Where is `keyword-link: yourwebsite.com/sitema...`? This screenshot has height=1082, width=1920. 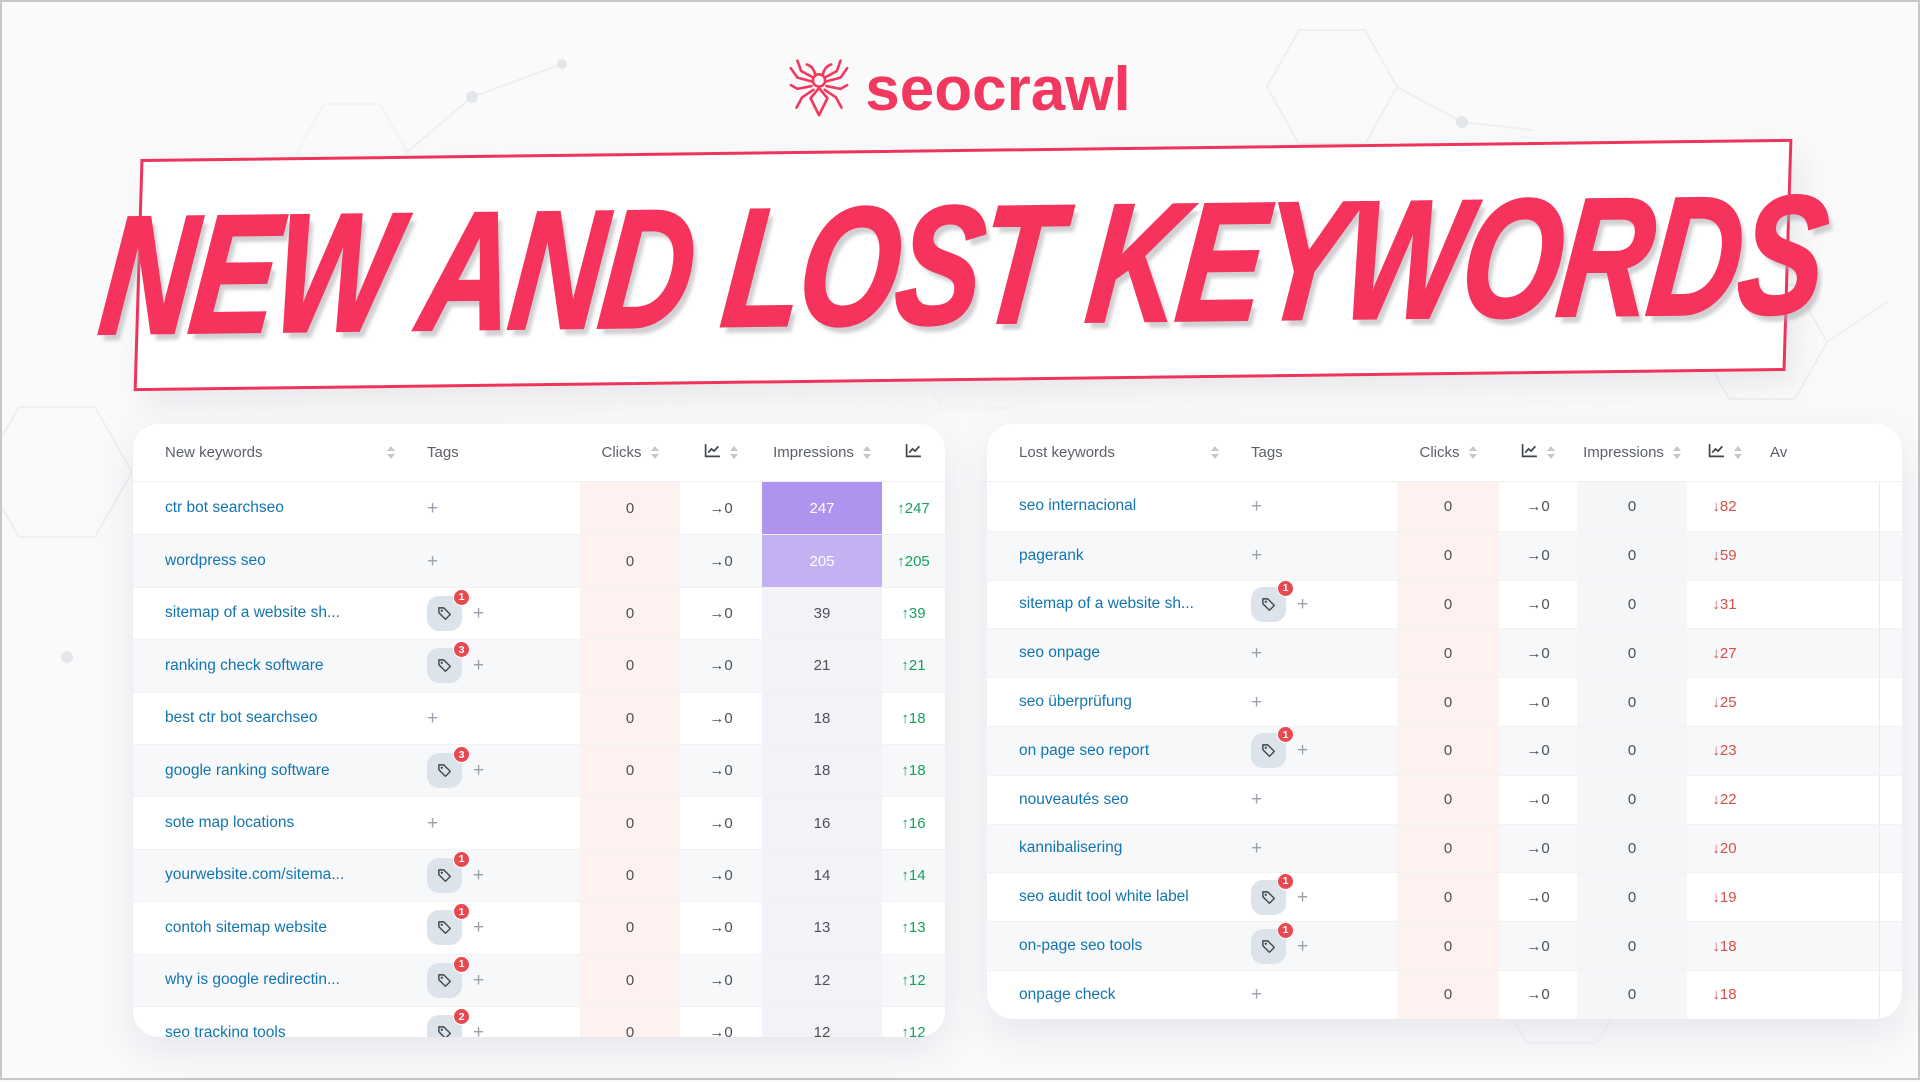 keyword-link: yourwebsite.com/sitema... is located at coordinates (255, 875).